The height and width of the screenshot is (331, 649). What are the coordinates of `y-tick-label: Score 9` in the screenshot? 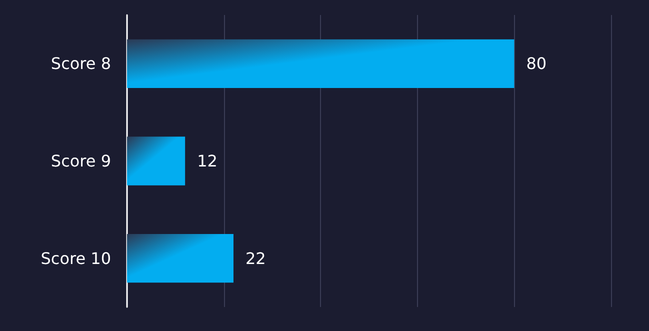 It's located at (80, 161).